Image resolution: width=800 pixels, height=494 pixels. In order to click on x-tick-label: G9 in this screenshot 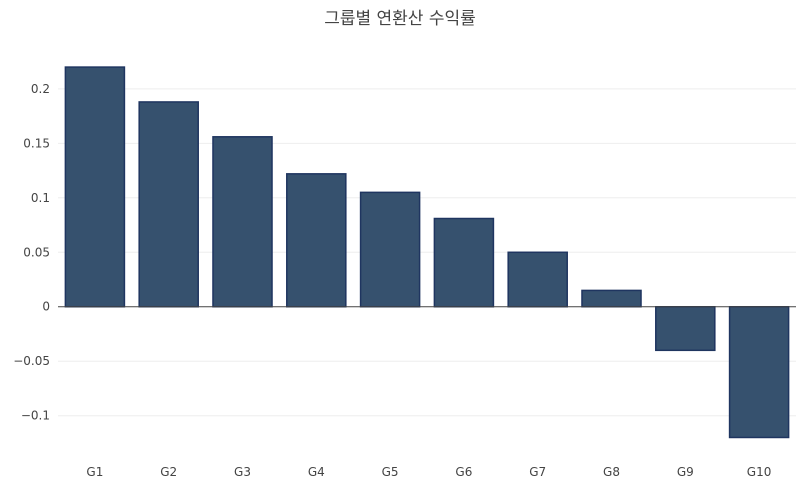, I will do `click(685, 472)`.